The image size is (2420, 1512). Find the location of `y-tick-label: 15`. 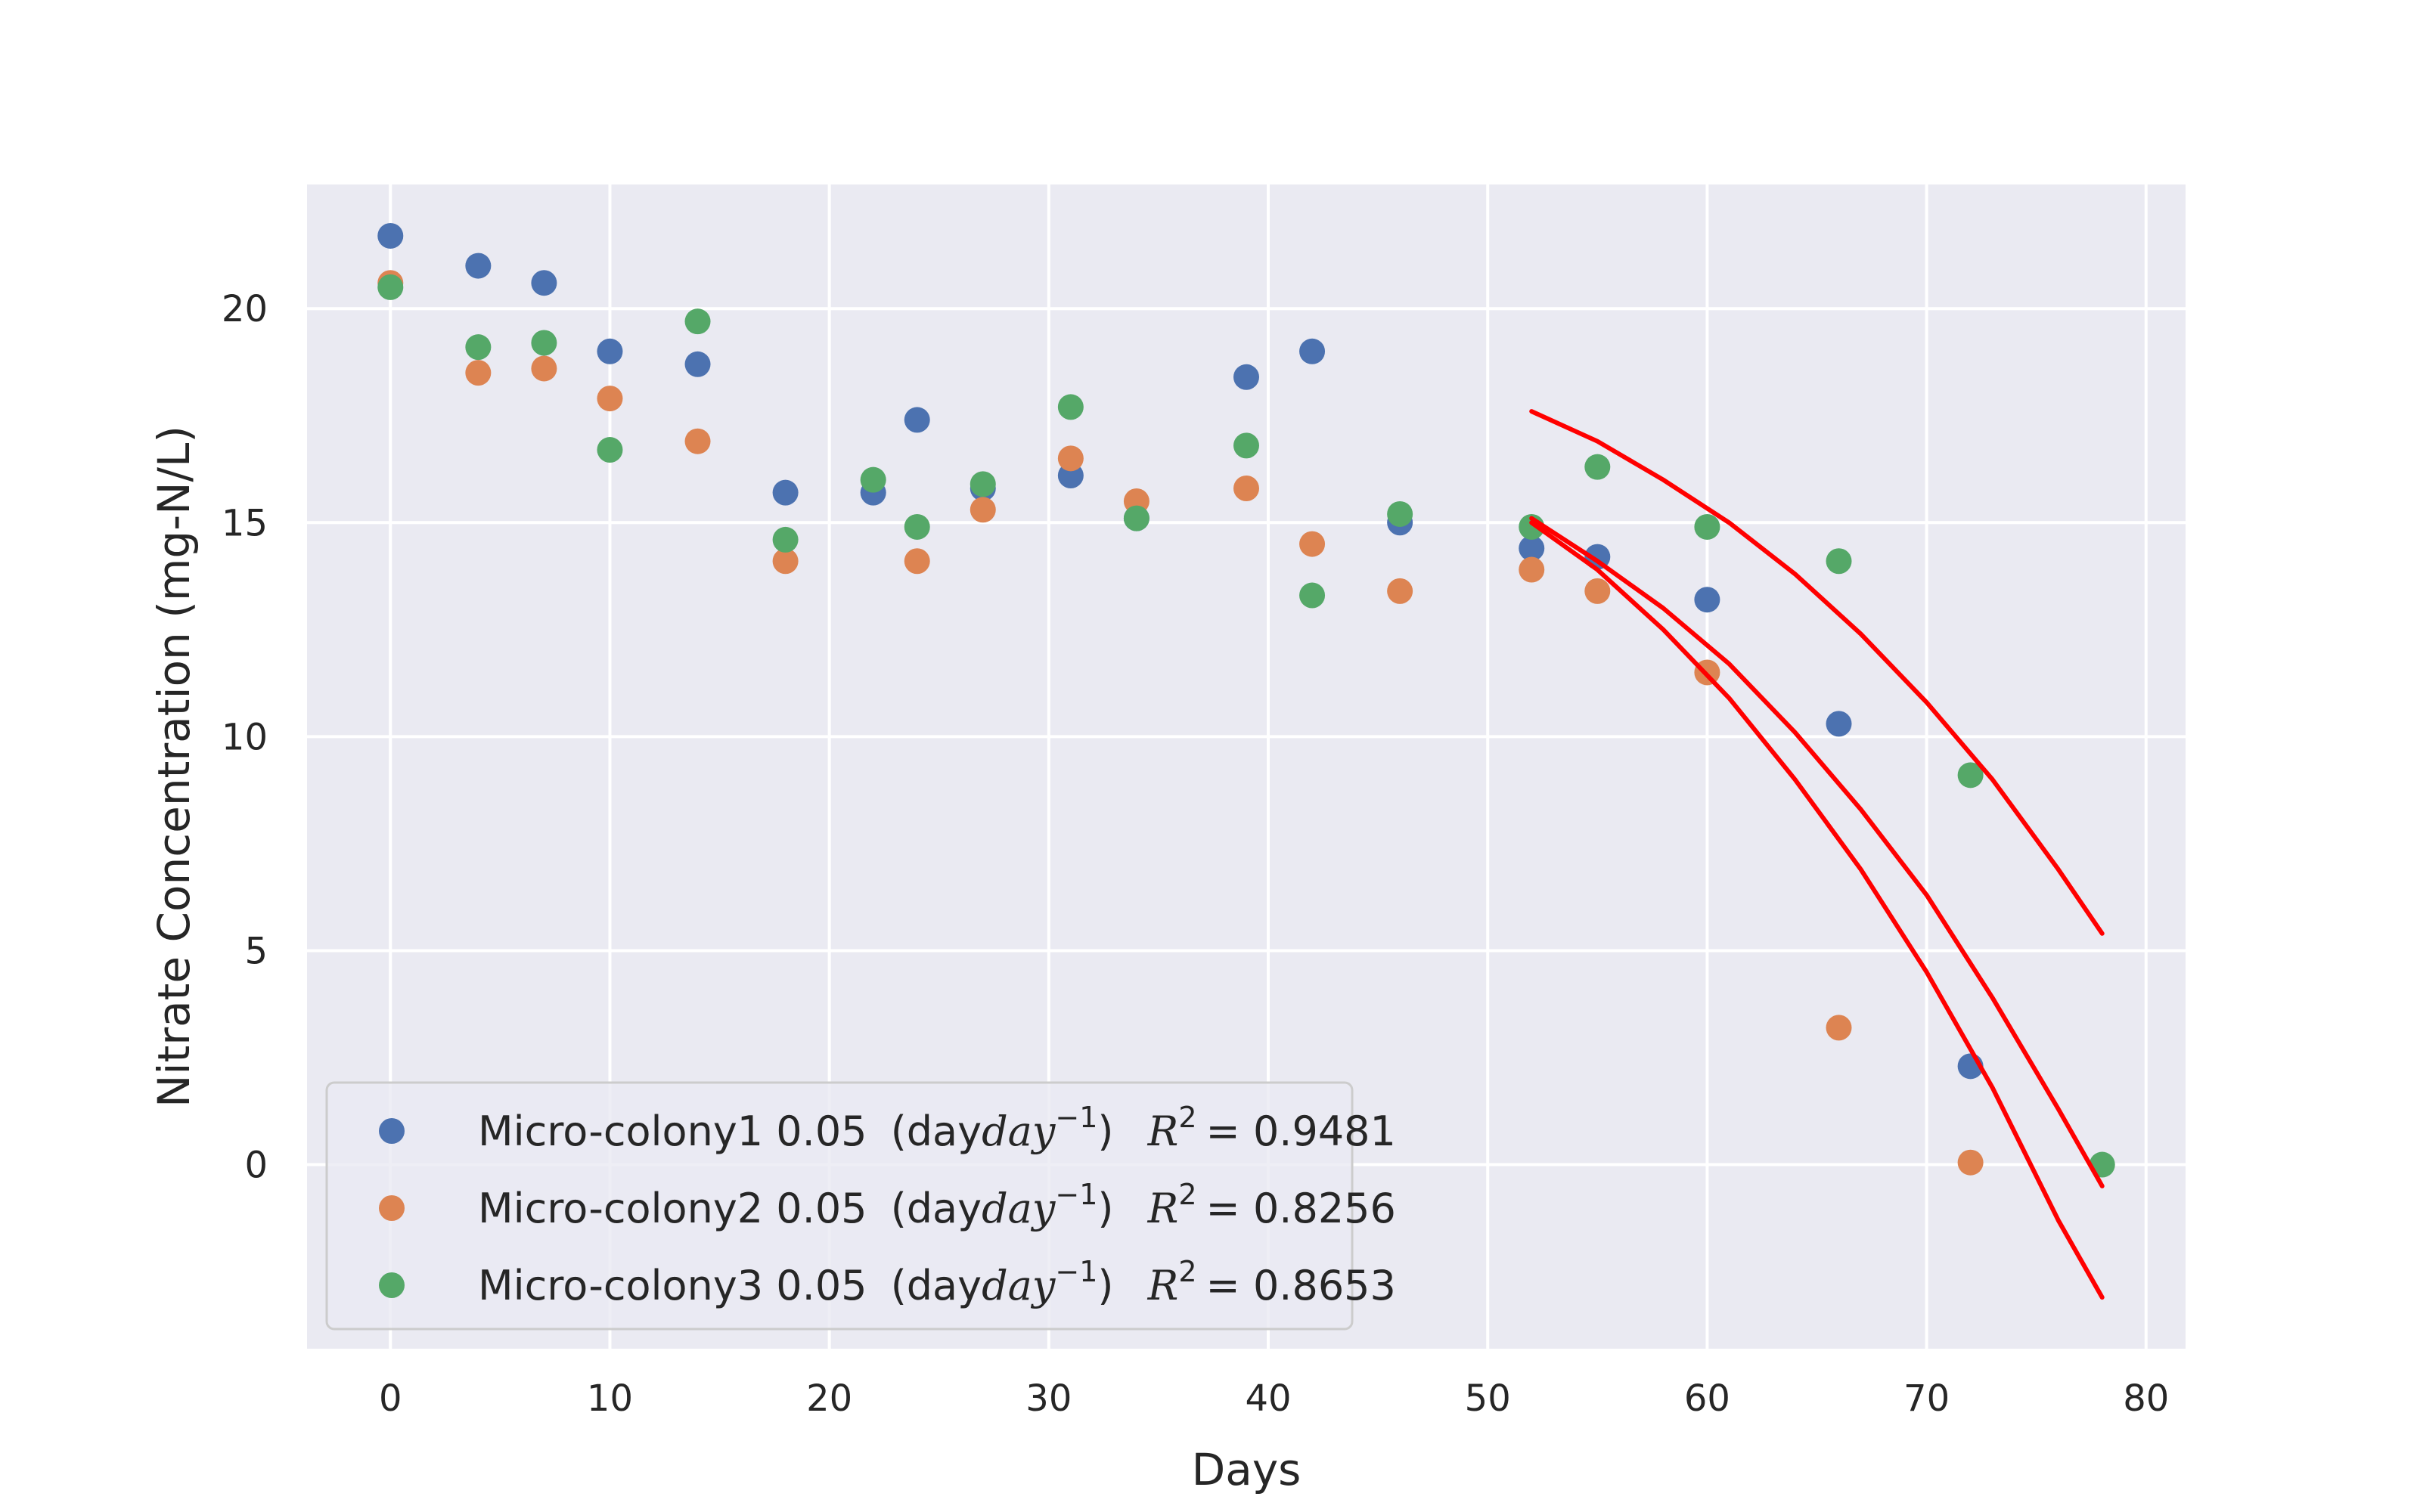

y-tick-label: 15 is located at coordinates (245, 523).